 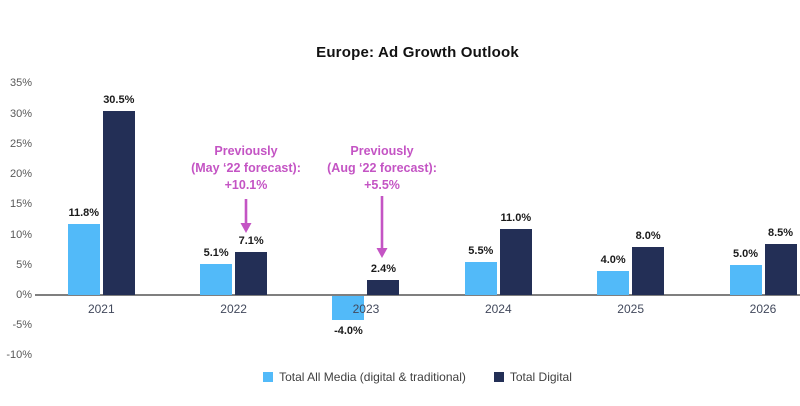 What do you see at coordinates (83, 259) in the screenshot?
I see `bar-total-all-media-2021` at bounding box center [83, 259].